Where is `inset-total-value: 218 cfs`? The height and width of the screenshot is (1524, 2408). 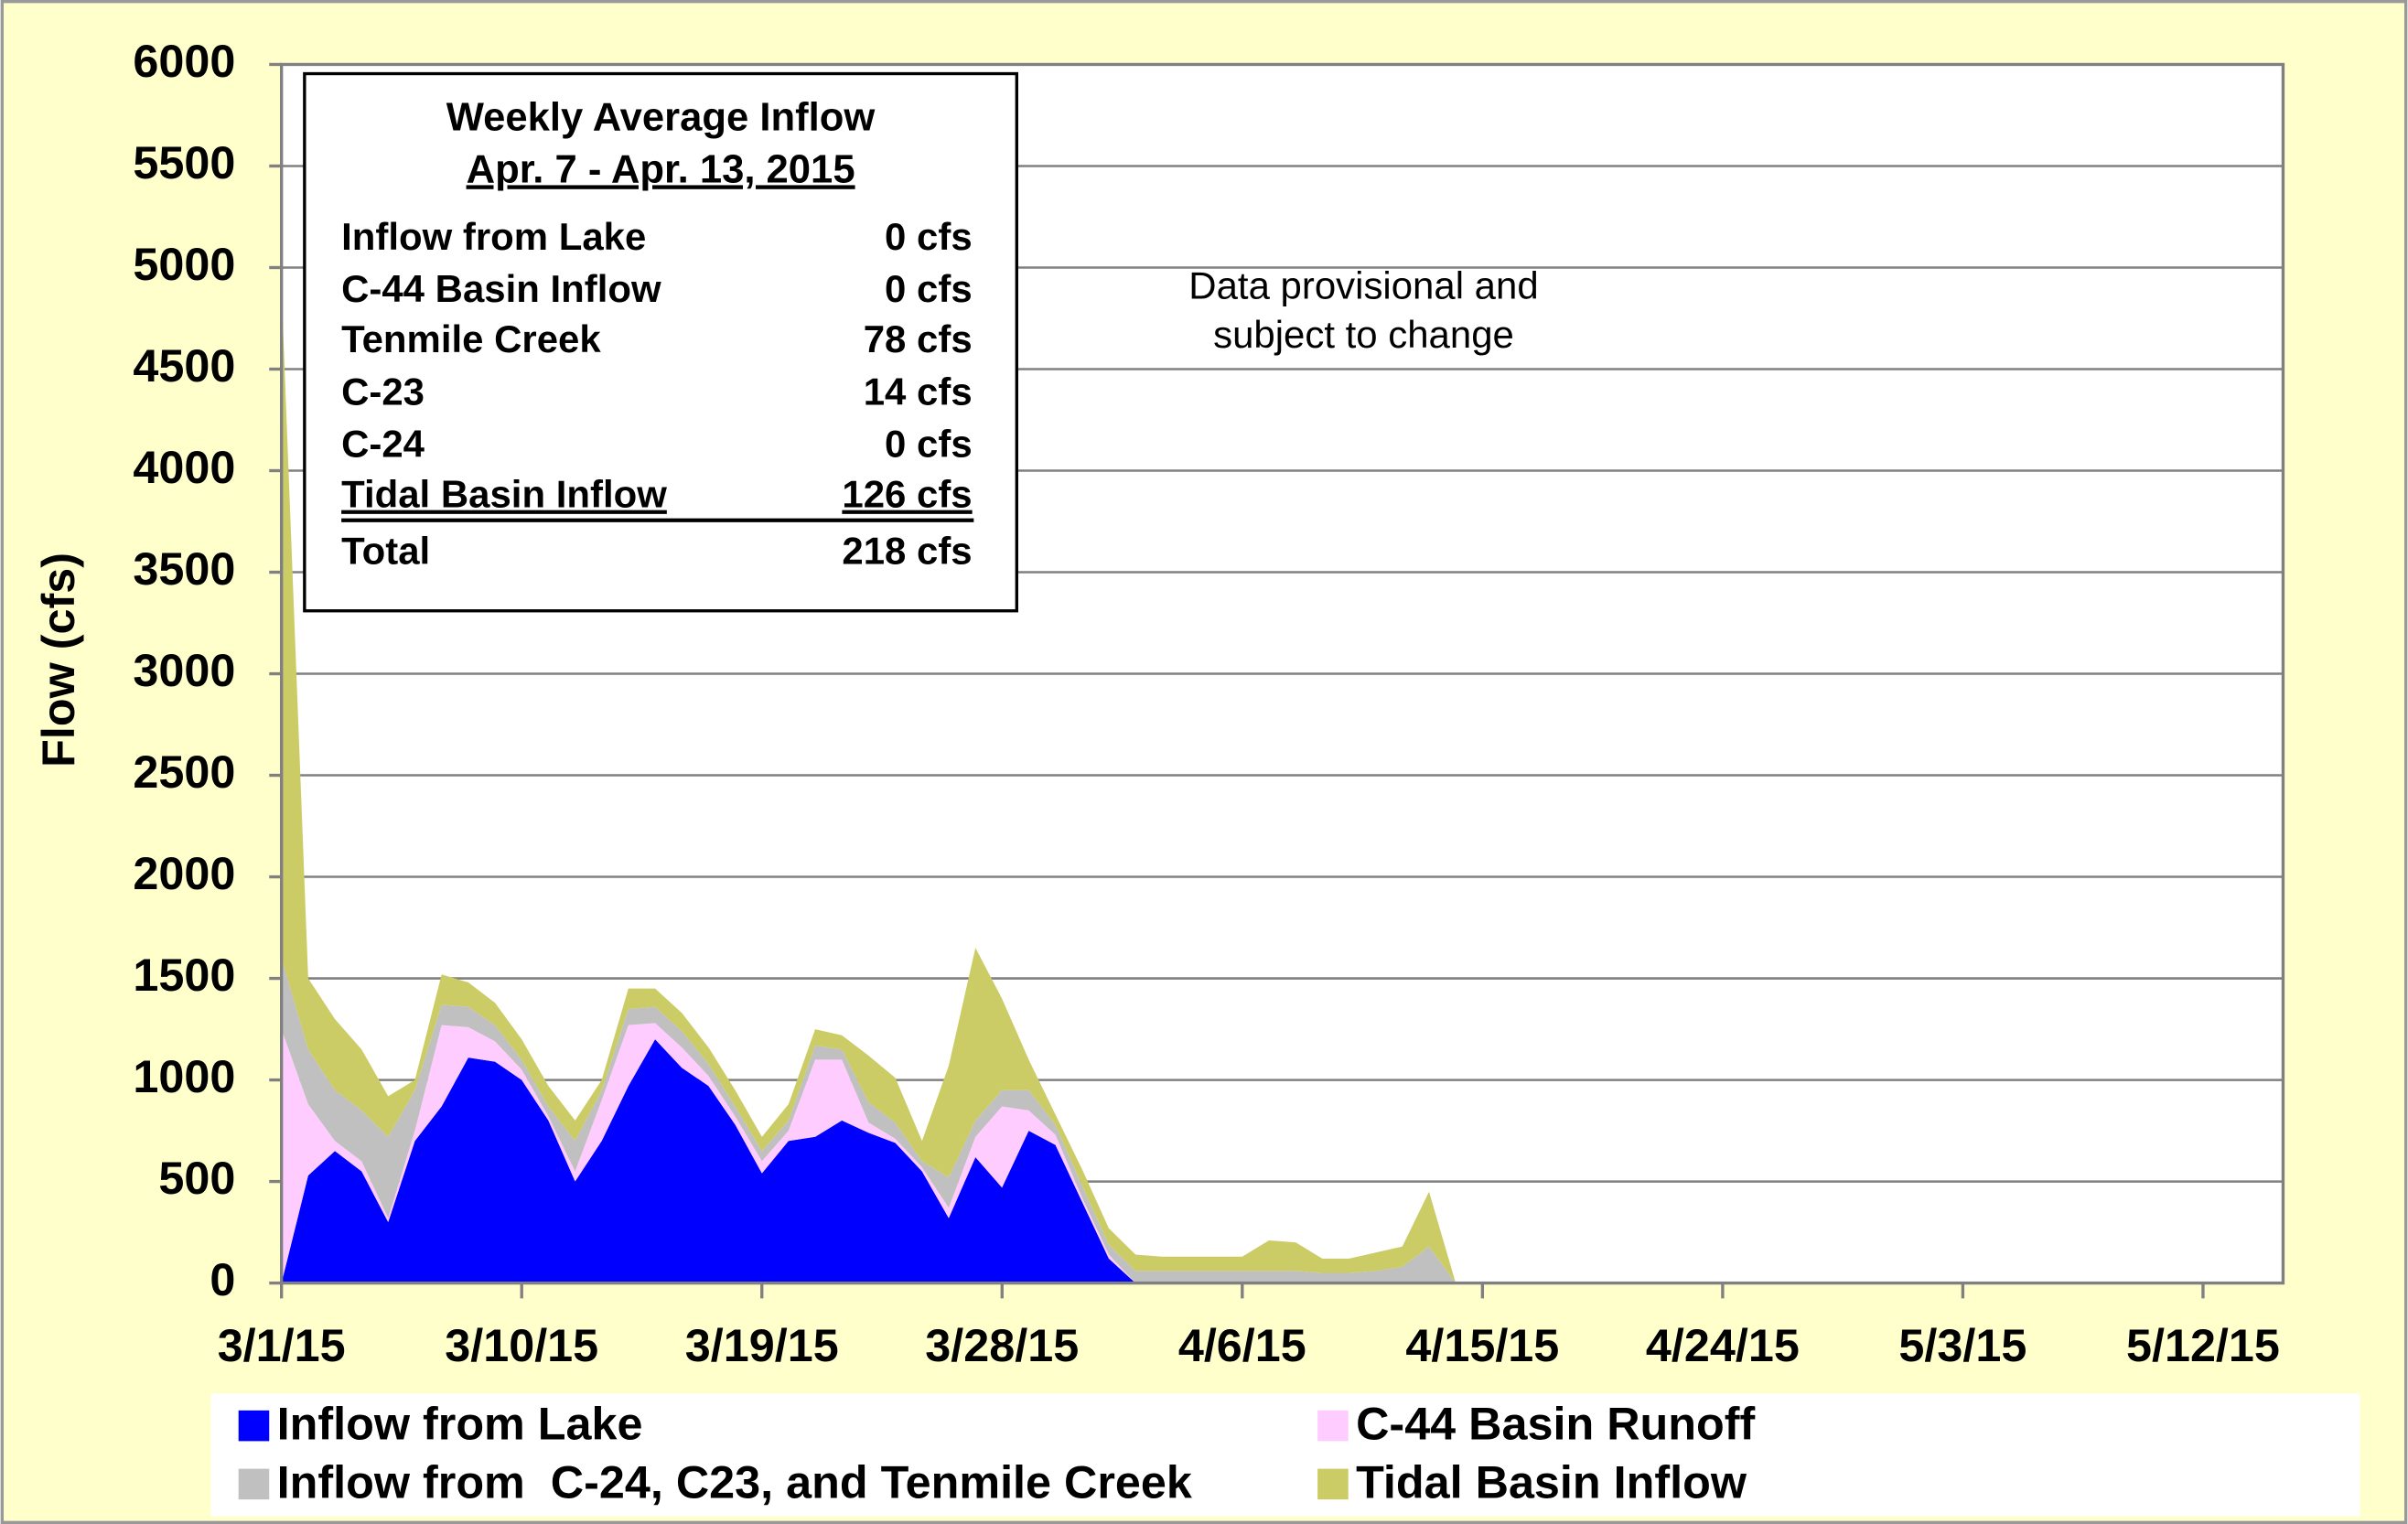
inset-total-value: 218 cfs is located at coordinates (907, 551).